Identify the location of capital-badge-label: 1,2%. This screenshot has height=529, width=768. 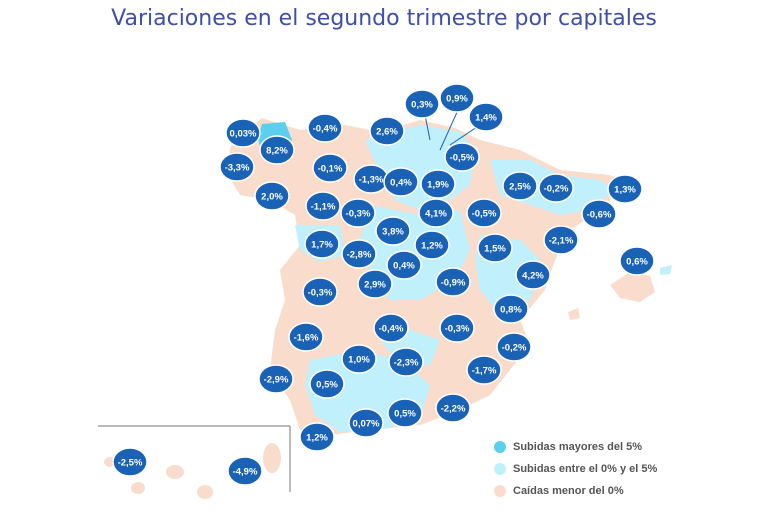
(317, 438).